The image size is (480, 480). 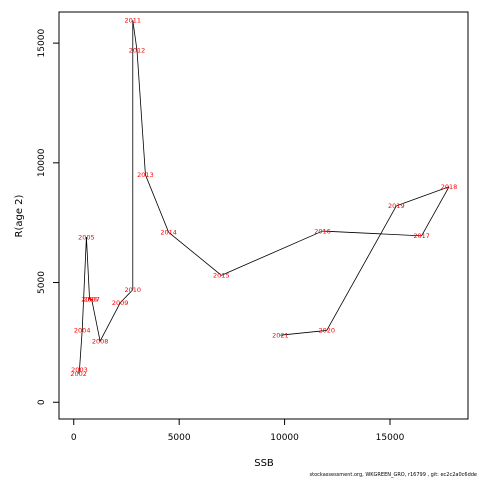 What do you see at coordinates (423, 196) in the screenshot?
I see `series-segment-2018-2019` at bounding box center [423, 196].